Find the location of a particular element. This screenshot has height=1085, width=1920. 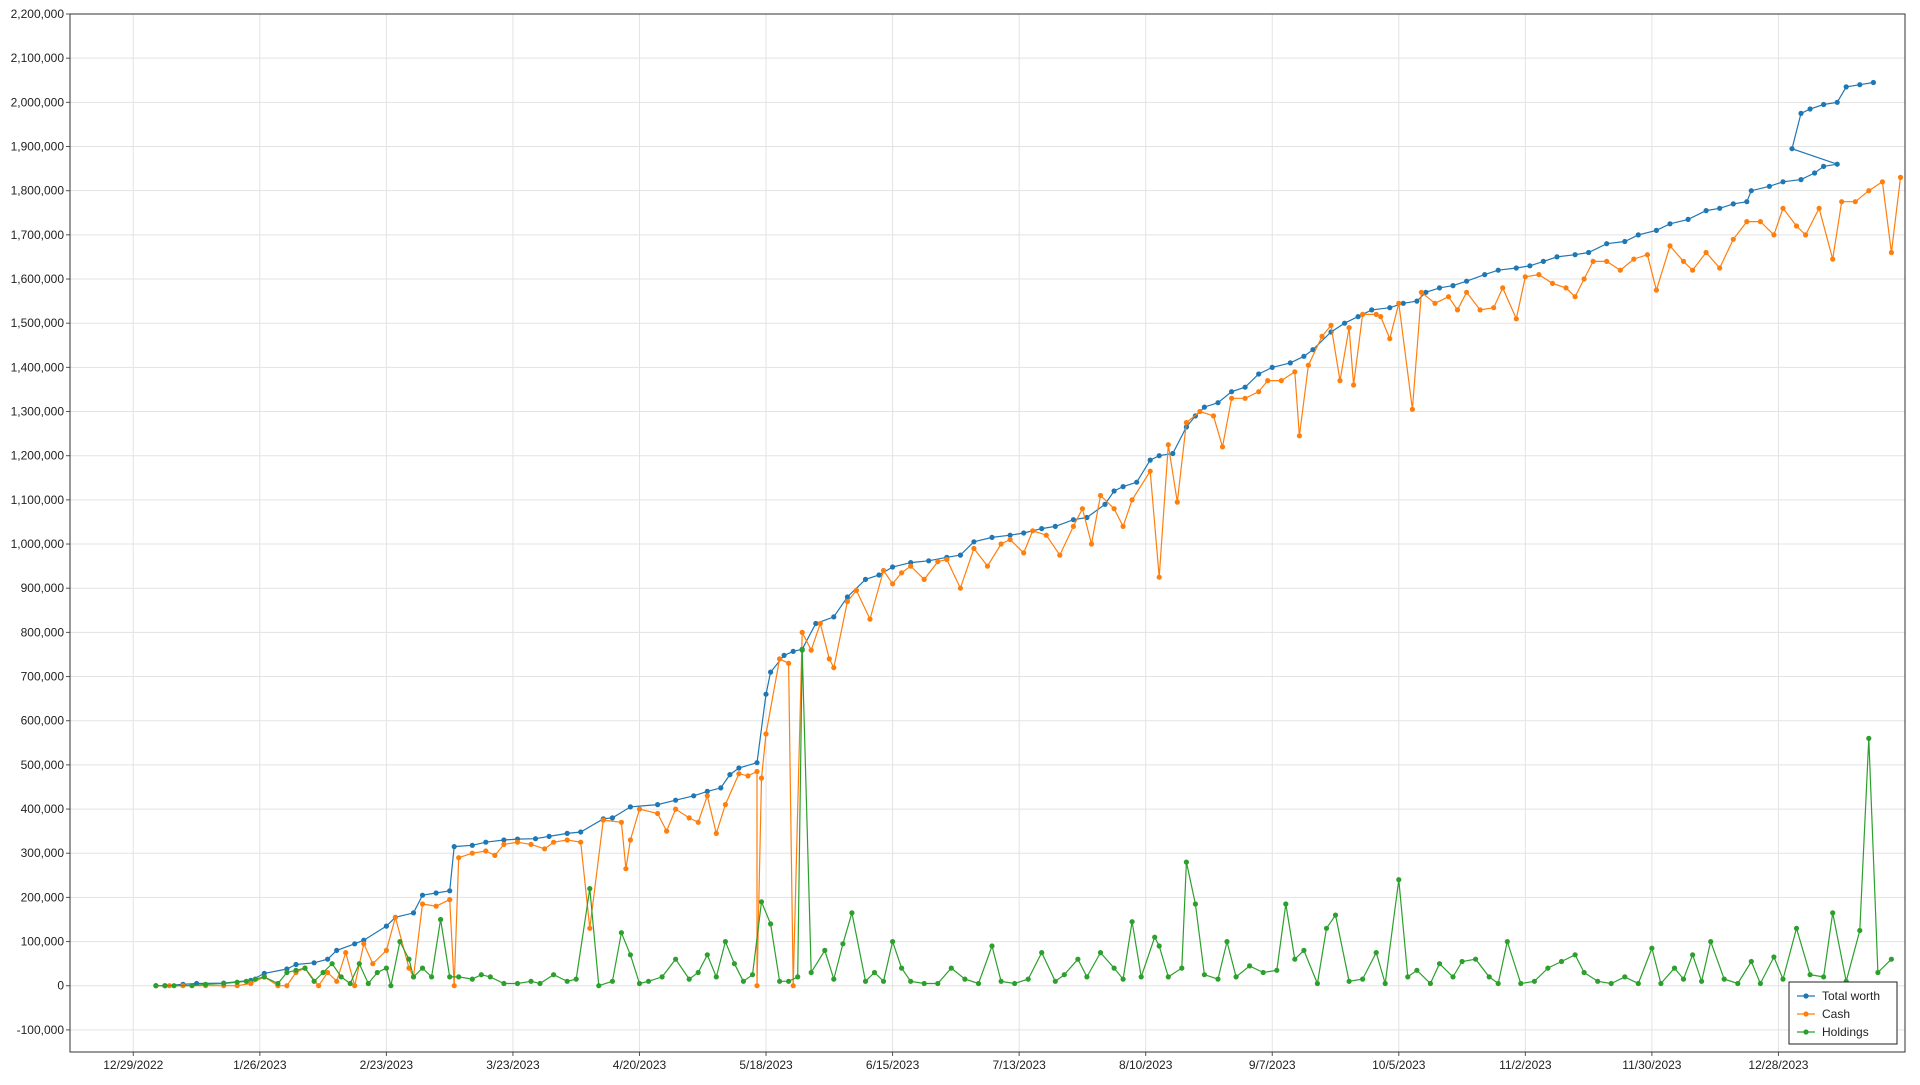

x-tick-label: 7/13/2023 is located at coordinates (1019, 1065).